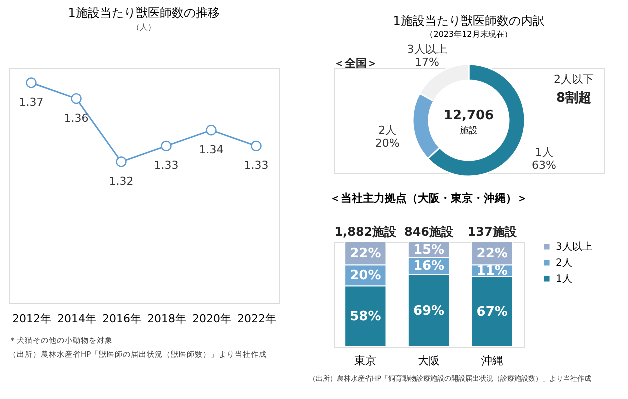 The image size is (628, 399). What do you see at coordinates (564, 279) in the screenshot?
I see `legend-label: 1人` at bounding box center [564, 279].